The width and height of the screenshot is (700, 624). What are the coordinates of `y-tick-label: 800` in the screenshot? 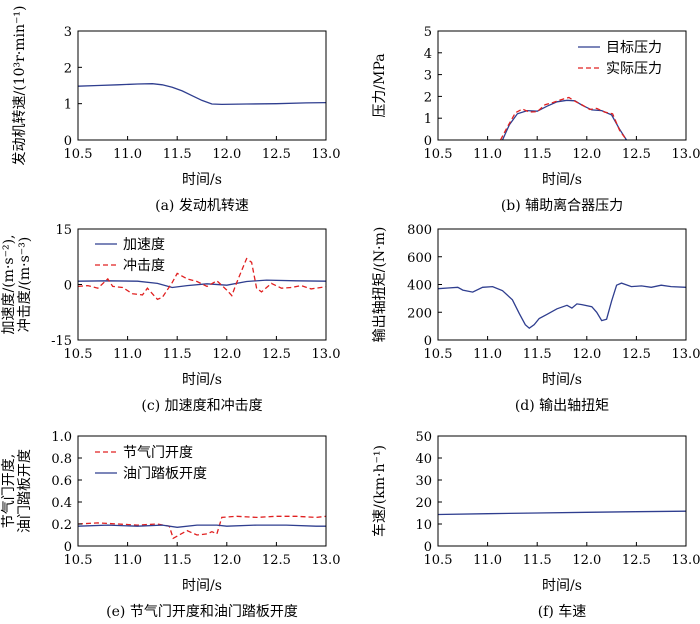 It's located at (419, 230).